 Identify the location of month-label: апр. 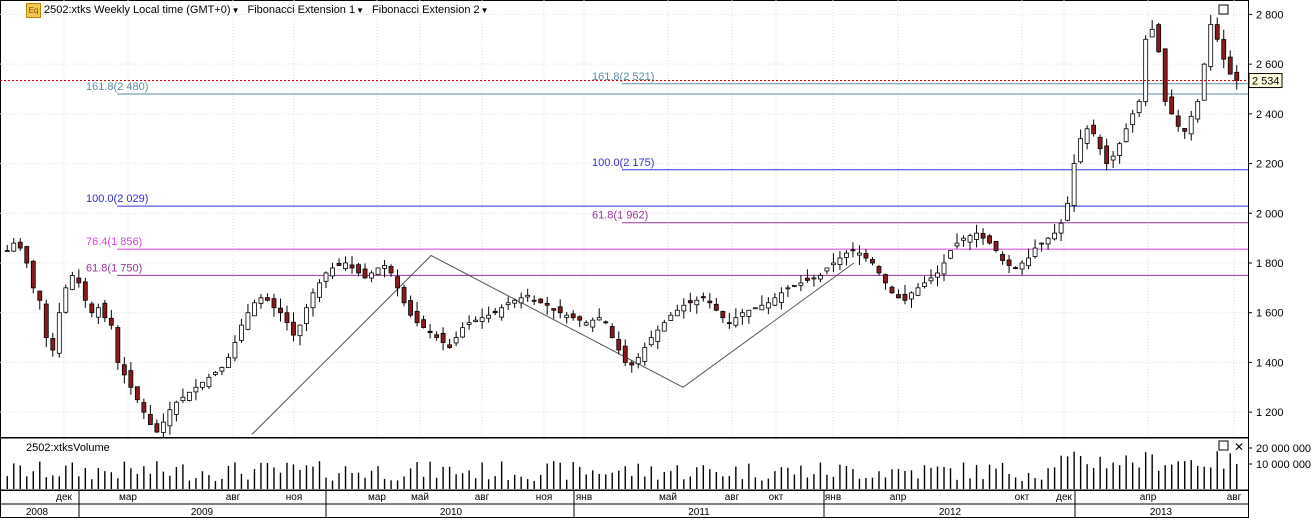
(1148, 497).